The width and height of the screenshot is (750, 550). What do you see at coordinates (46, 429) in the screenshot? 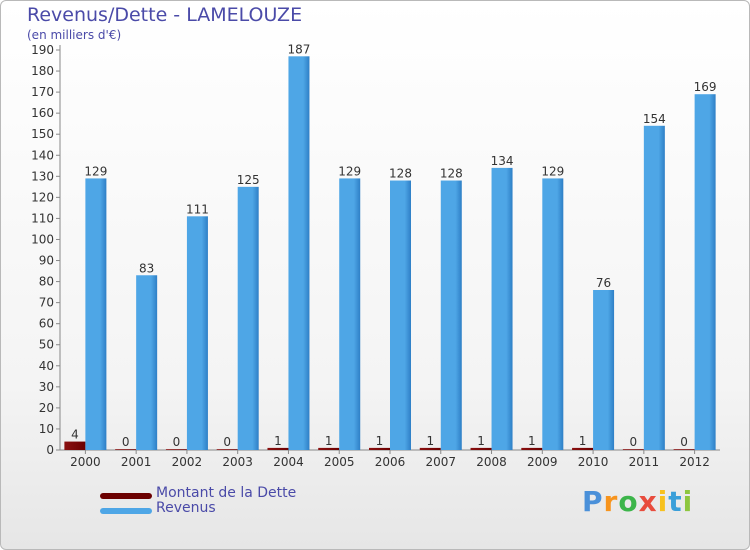
I see `y-tick-label: 10` at bounding box center [46, 429].